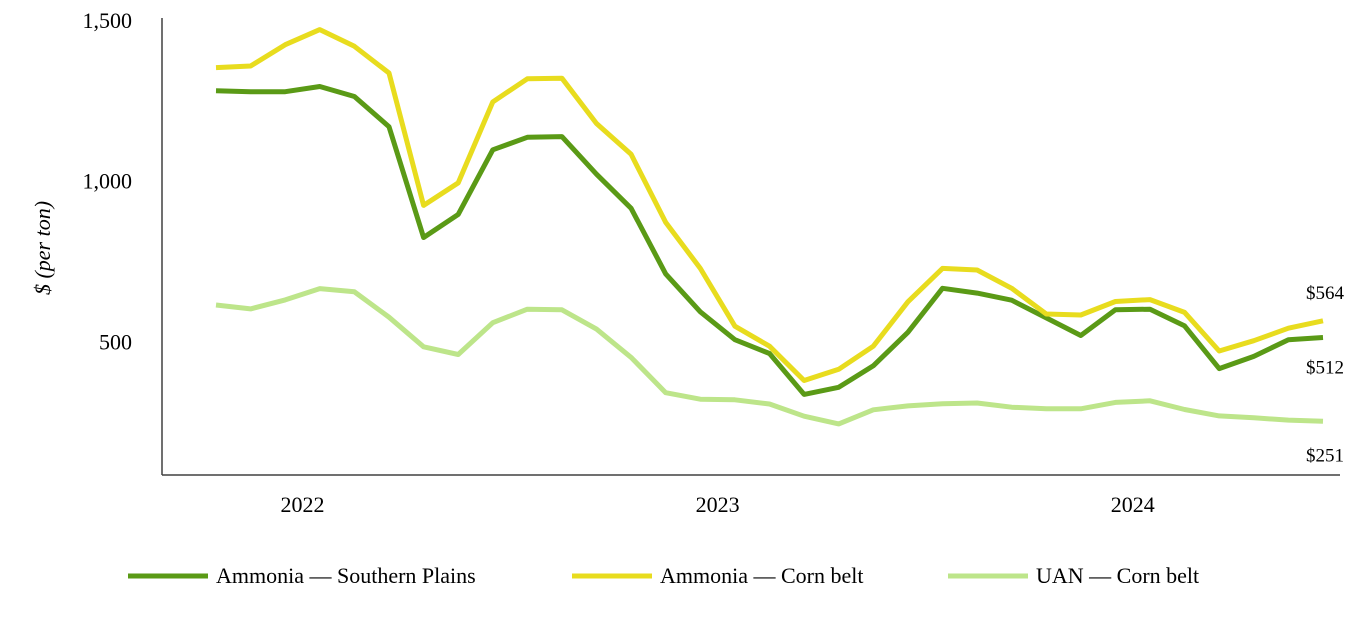 The height and width of the screenshot is (620, 1362). I want to click on y-tick-label: 1,500, so click(108, 20).